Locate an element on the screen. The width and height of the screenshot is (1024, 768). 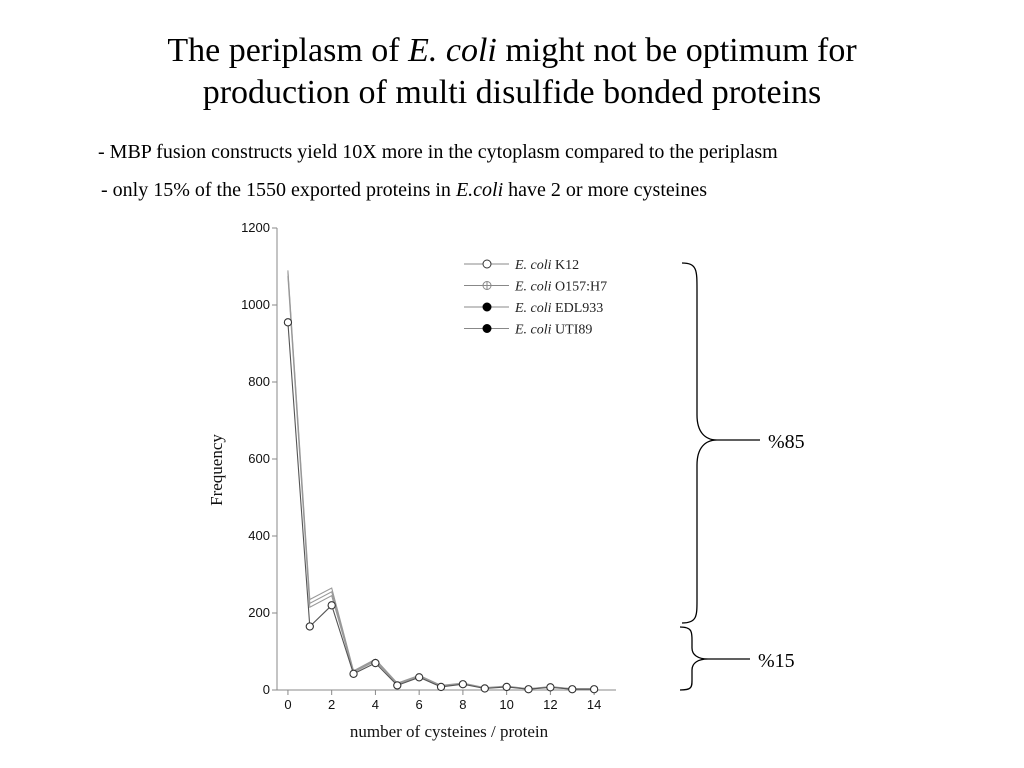
legend-strain: O157:H7 is located at coordinates (580, 287).